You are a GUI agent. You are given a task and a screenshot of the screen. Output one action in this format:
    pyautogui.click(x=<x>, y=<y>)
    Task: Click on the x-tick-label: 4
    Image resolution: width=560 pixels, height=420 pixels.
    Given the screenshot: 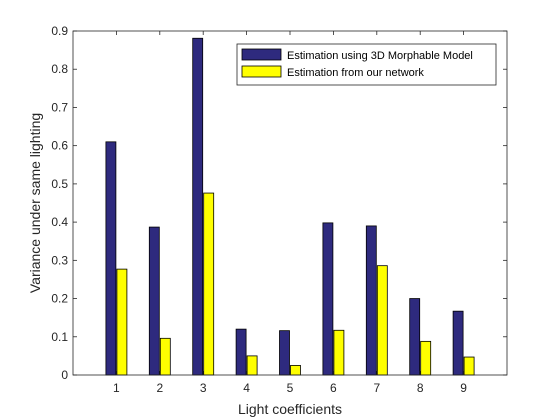 What is the action you would take?
    pyautogui.click(x=246, y=388)
    